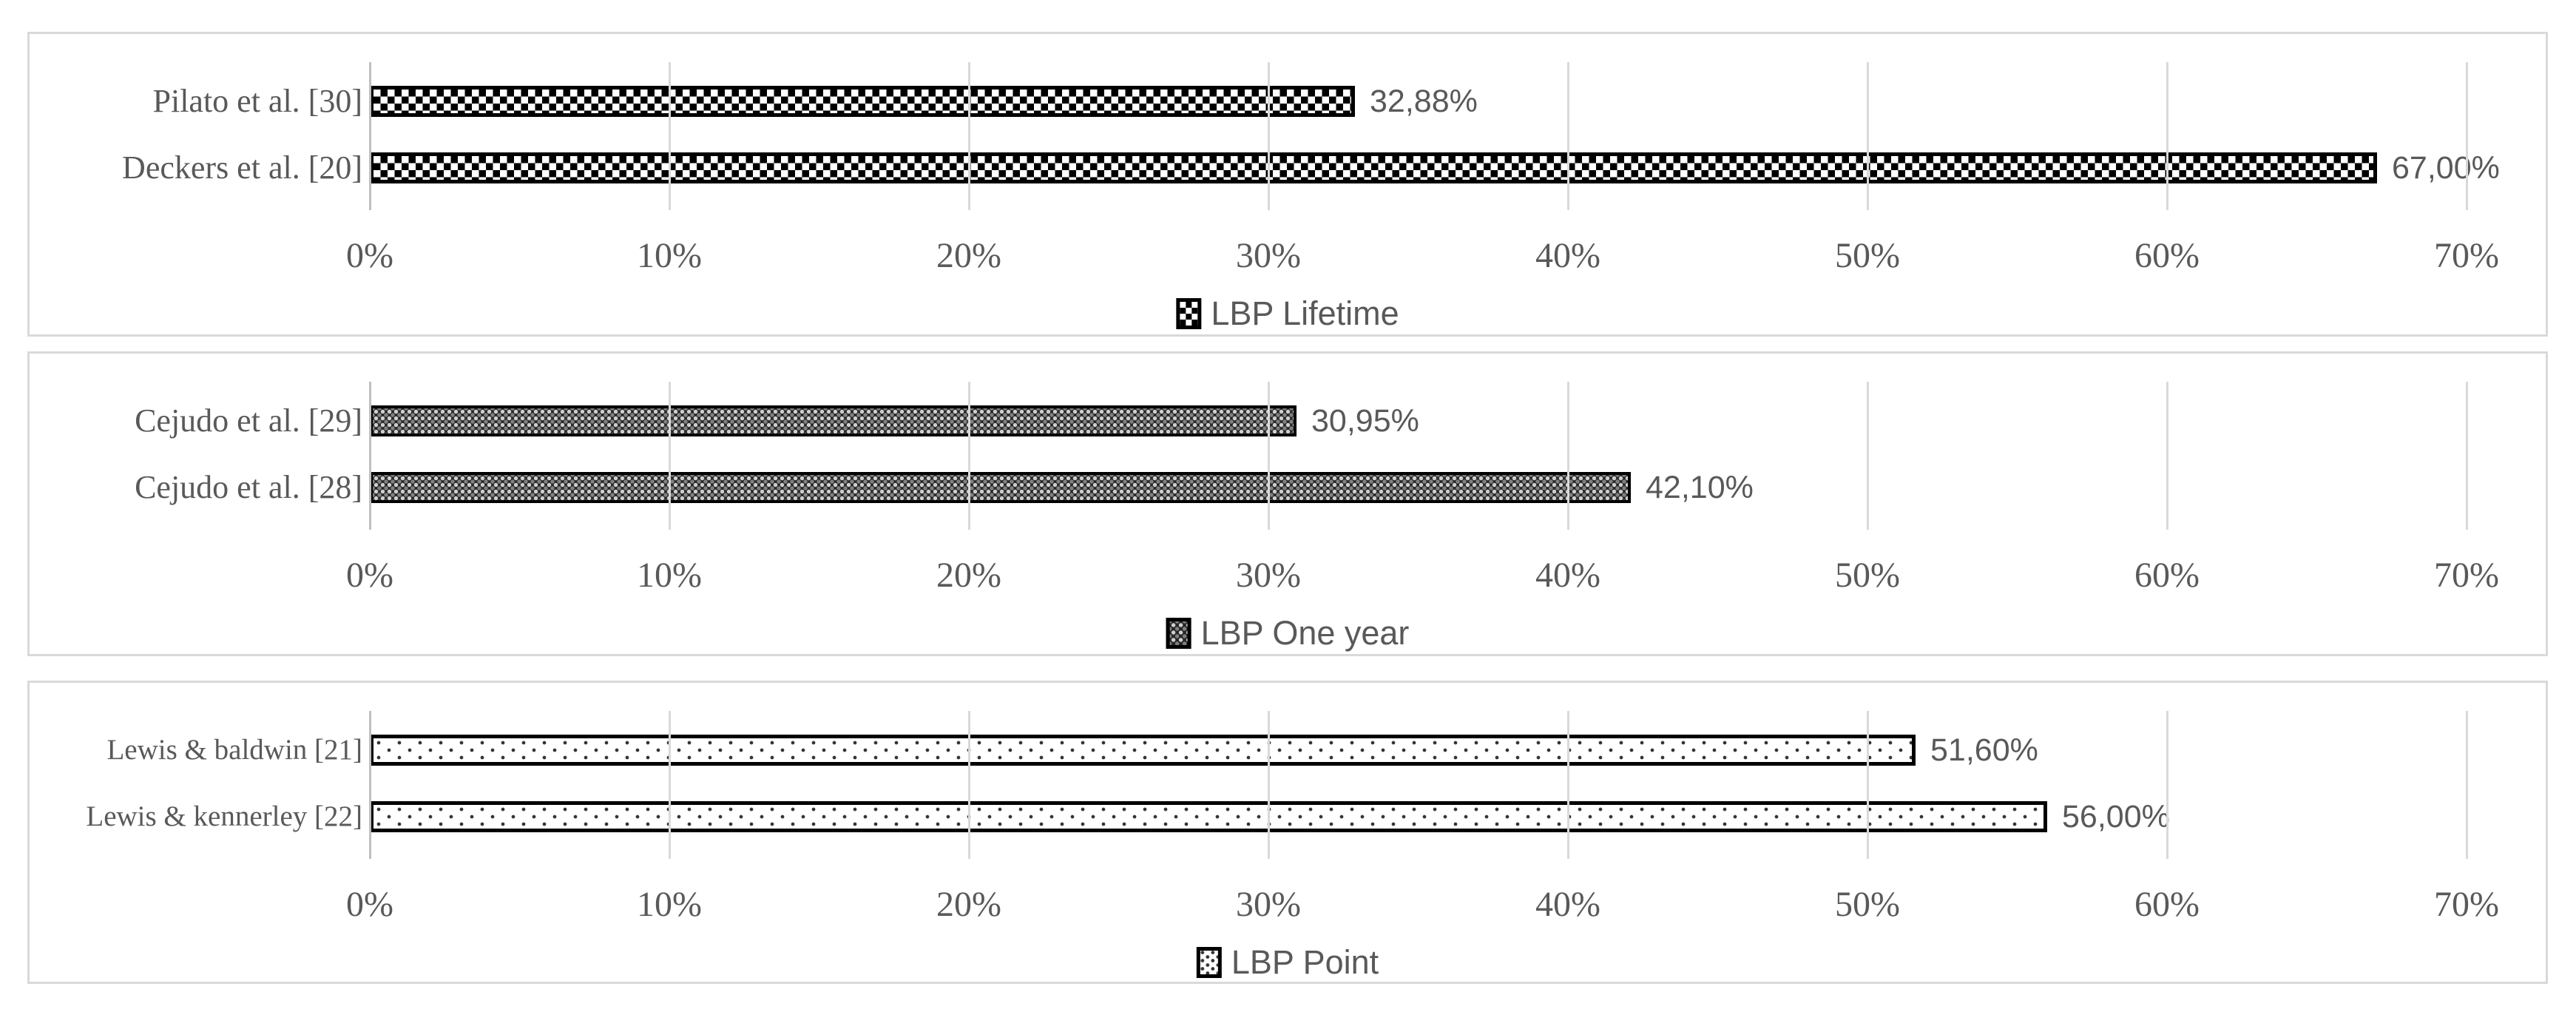 This screenshot has height=1015, width=2576. Describe the element at coordinates (248, 420) in the screenshot. I see `category-label: Cejudo et al. [29]` at that location.